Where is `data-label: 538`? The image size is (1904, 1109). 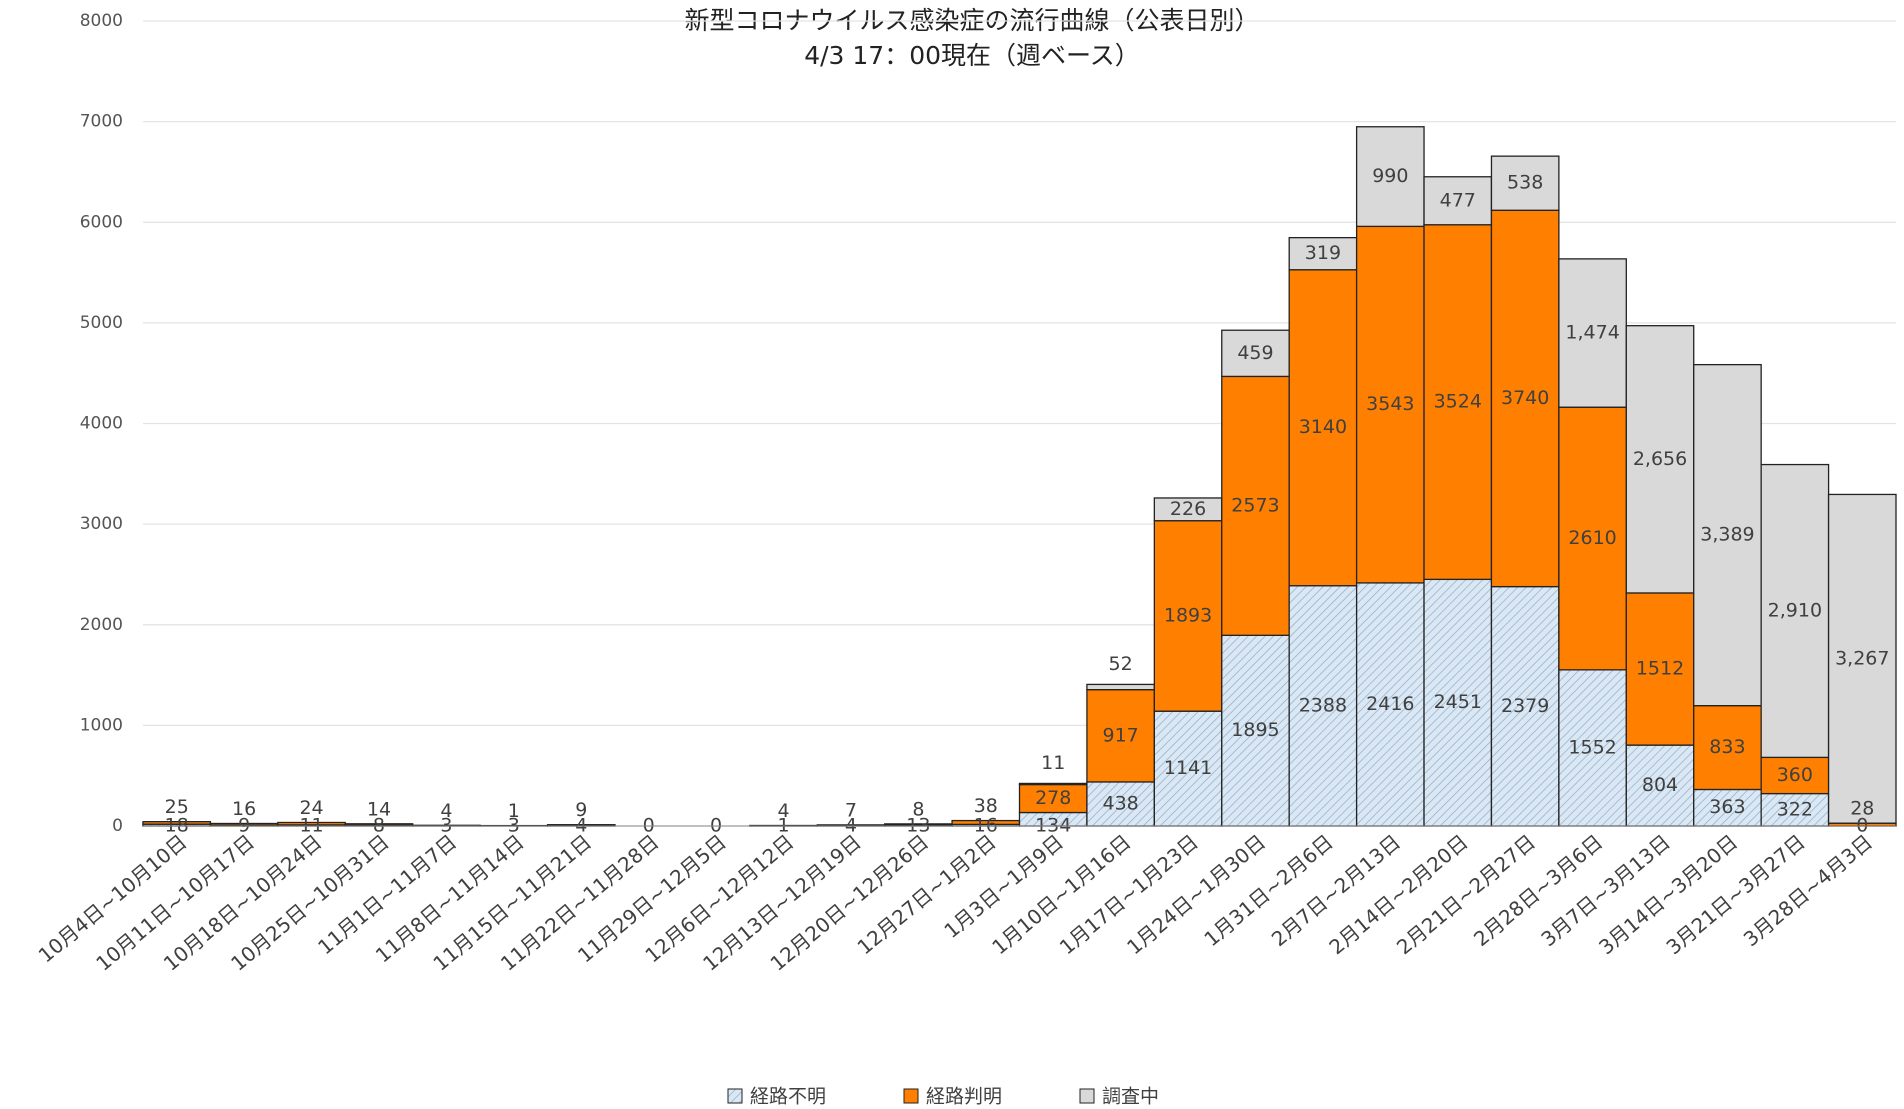 data-label: 538 is located at coordinates (1525, 183).